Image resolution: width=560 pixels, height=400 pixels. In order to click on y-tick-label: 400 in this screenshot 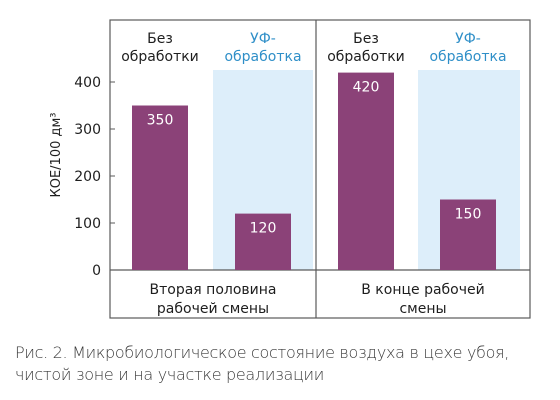, I will do `click(87, 83)`.